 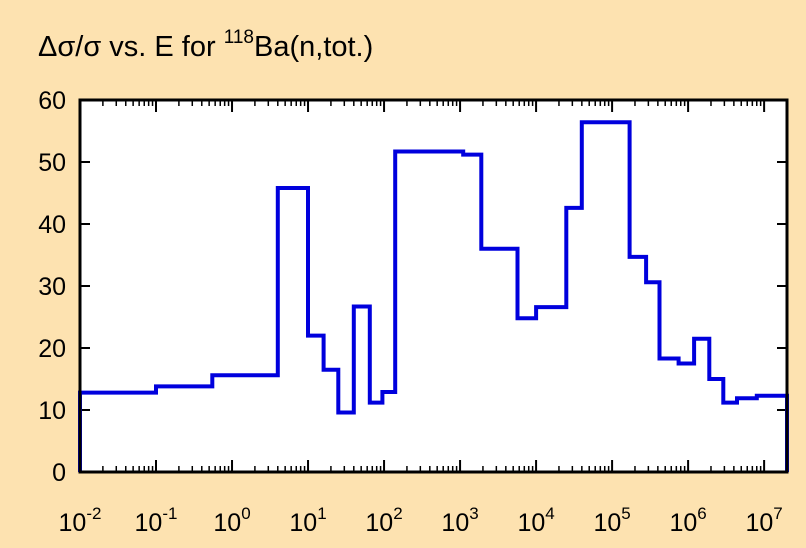 I want to click on chart-title-reaction: Ba(n,tot.), so click(x=313, y=47).